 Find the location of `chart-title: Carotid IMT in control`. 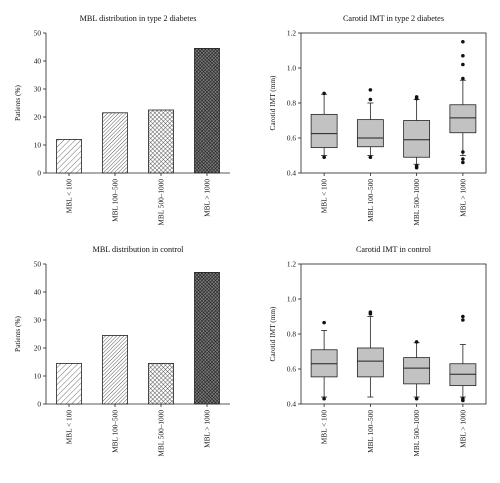

chart-title: Carotid IMT in control is located at coordinates (394, 249).